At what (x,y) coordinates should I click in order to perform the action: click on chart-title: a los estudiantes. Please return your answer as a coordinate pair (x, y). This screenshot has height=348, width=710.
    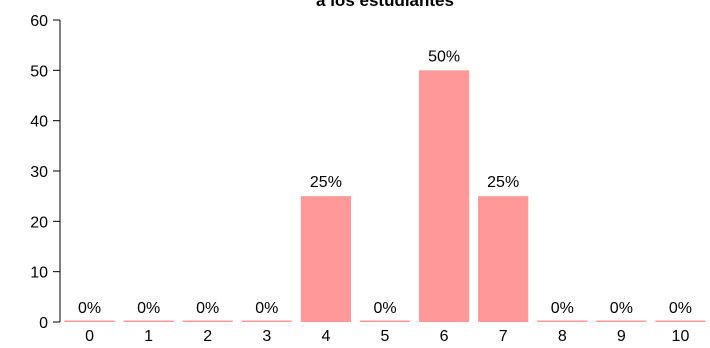
    Looking at the image, I should click on (385, 5).